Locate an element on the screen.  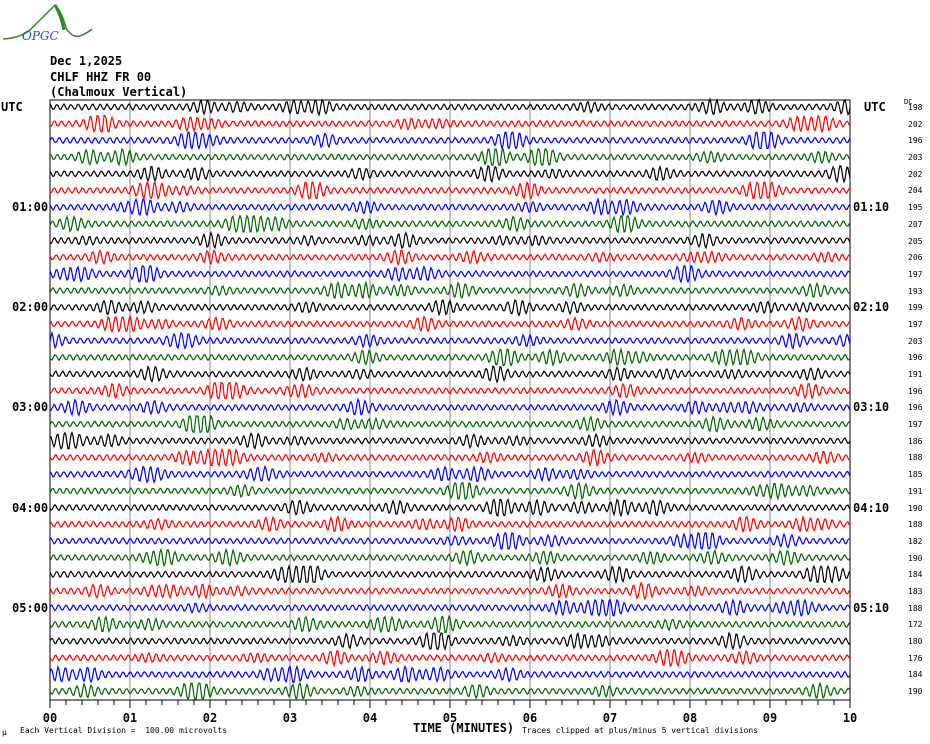
dc-offset-value: 182 is located at coordinates (915, 541).